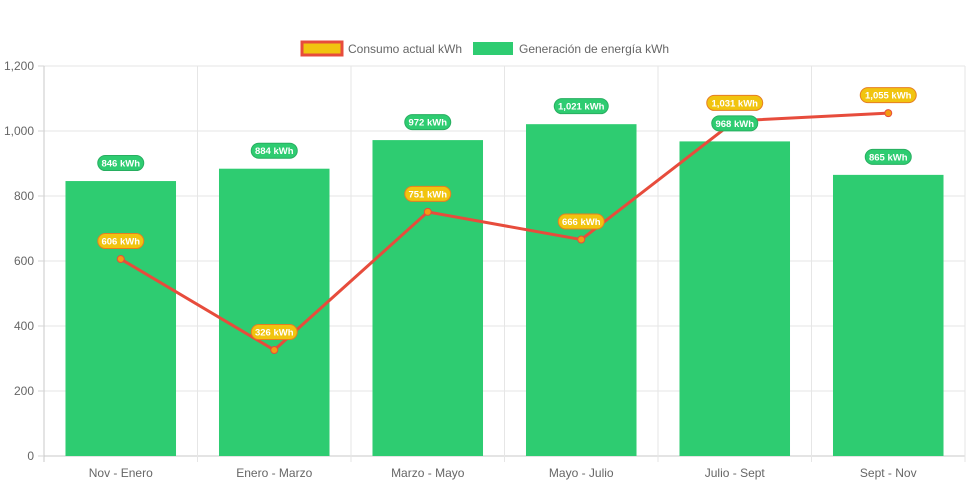 The width and height of the screenshot is (971, 485). Describe the element at coordinates (19, 66) in the screenshot. I see `y-tick-label: 1,200` at that location.